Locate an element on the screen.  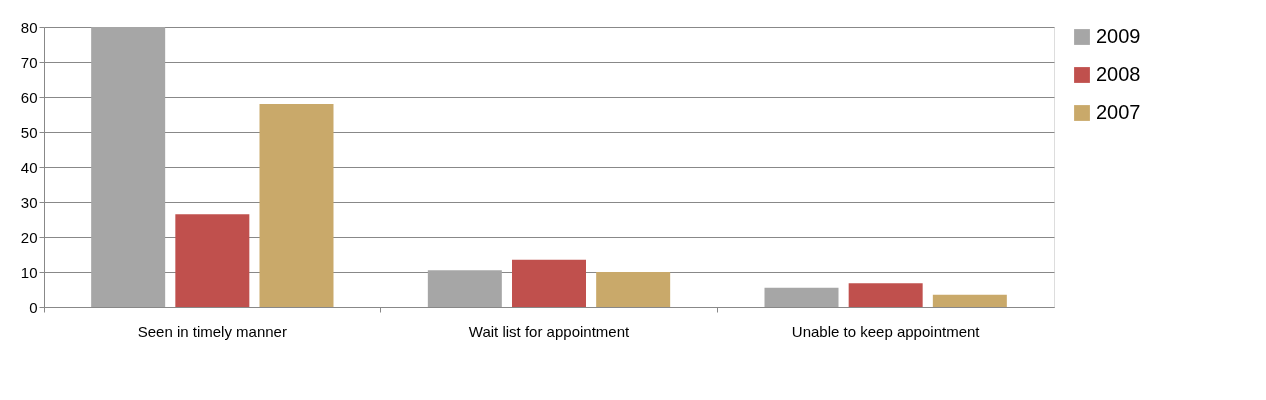
x-tick-label: Unable to keep appointment is located at coordinates (886, 331).